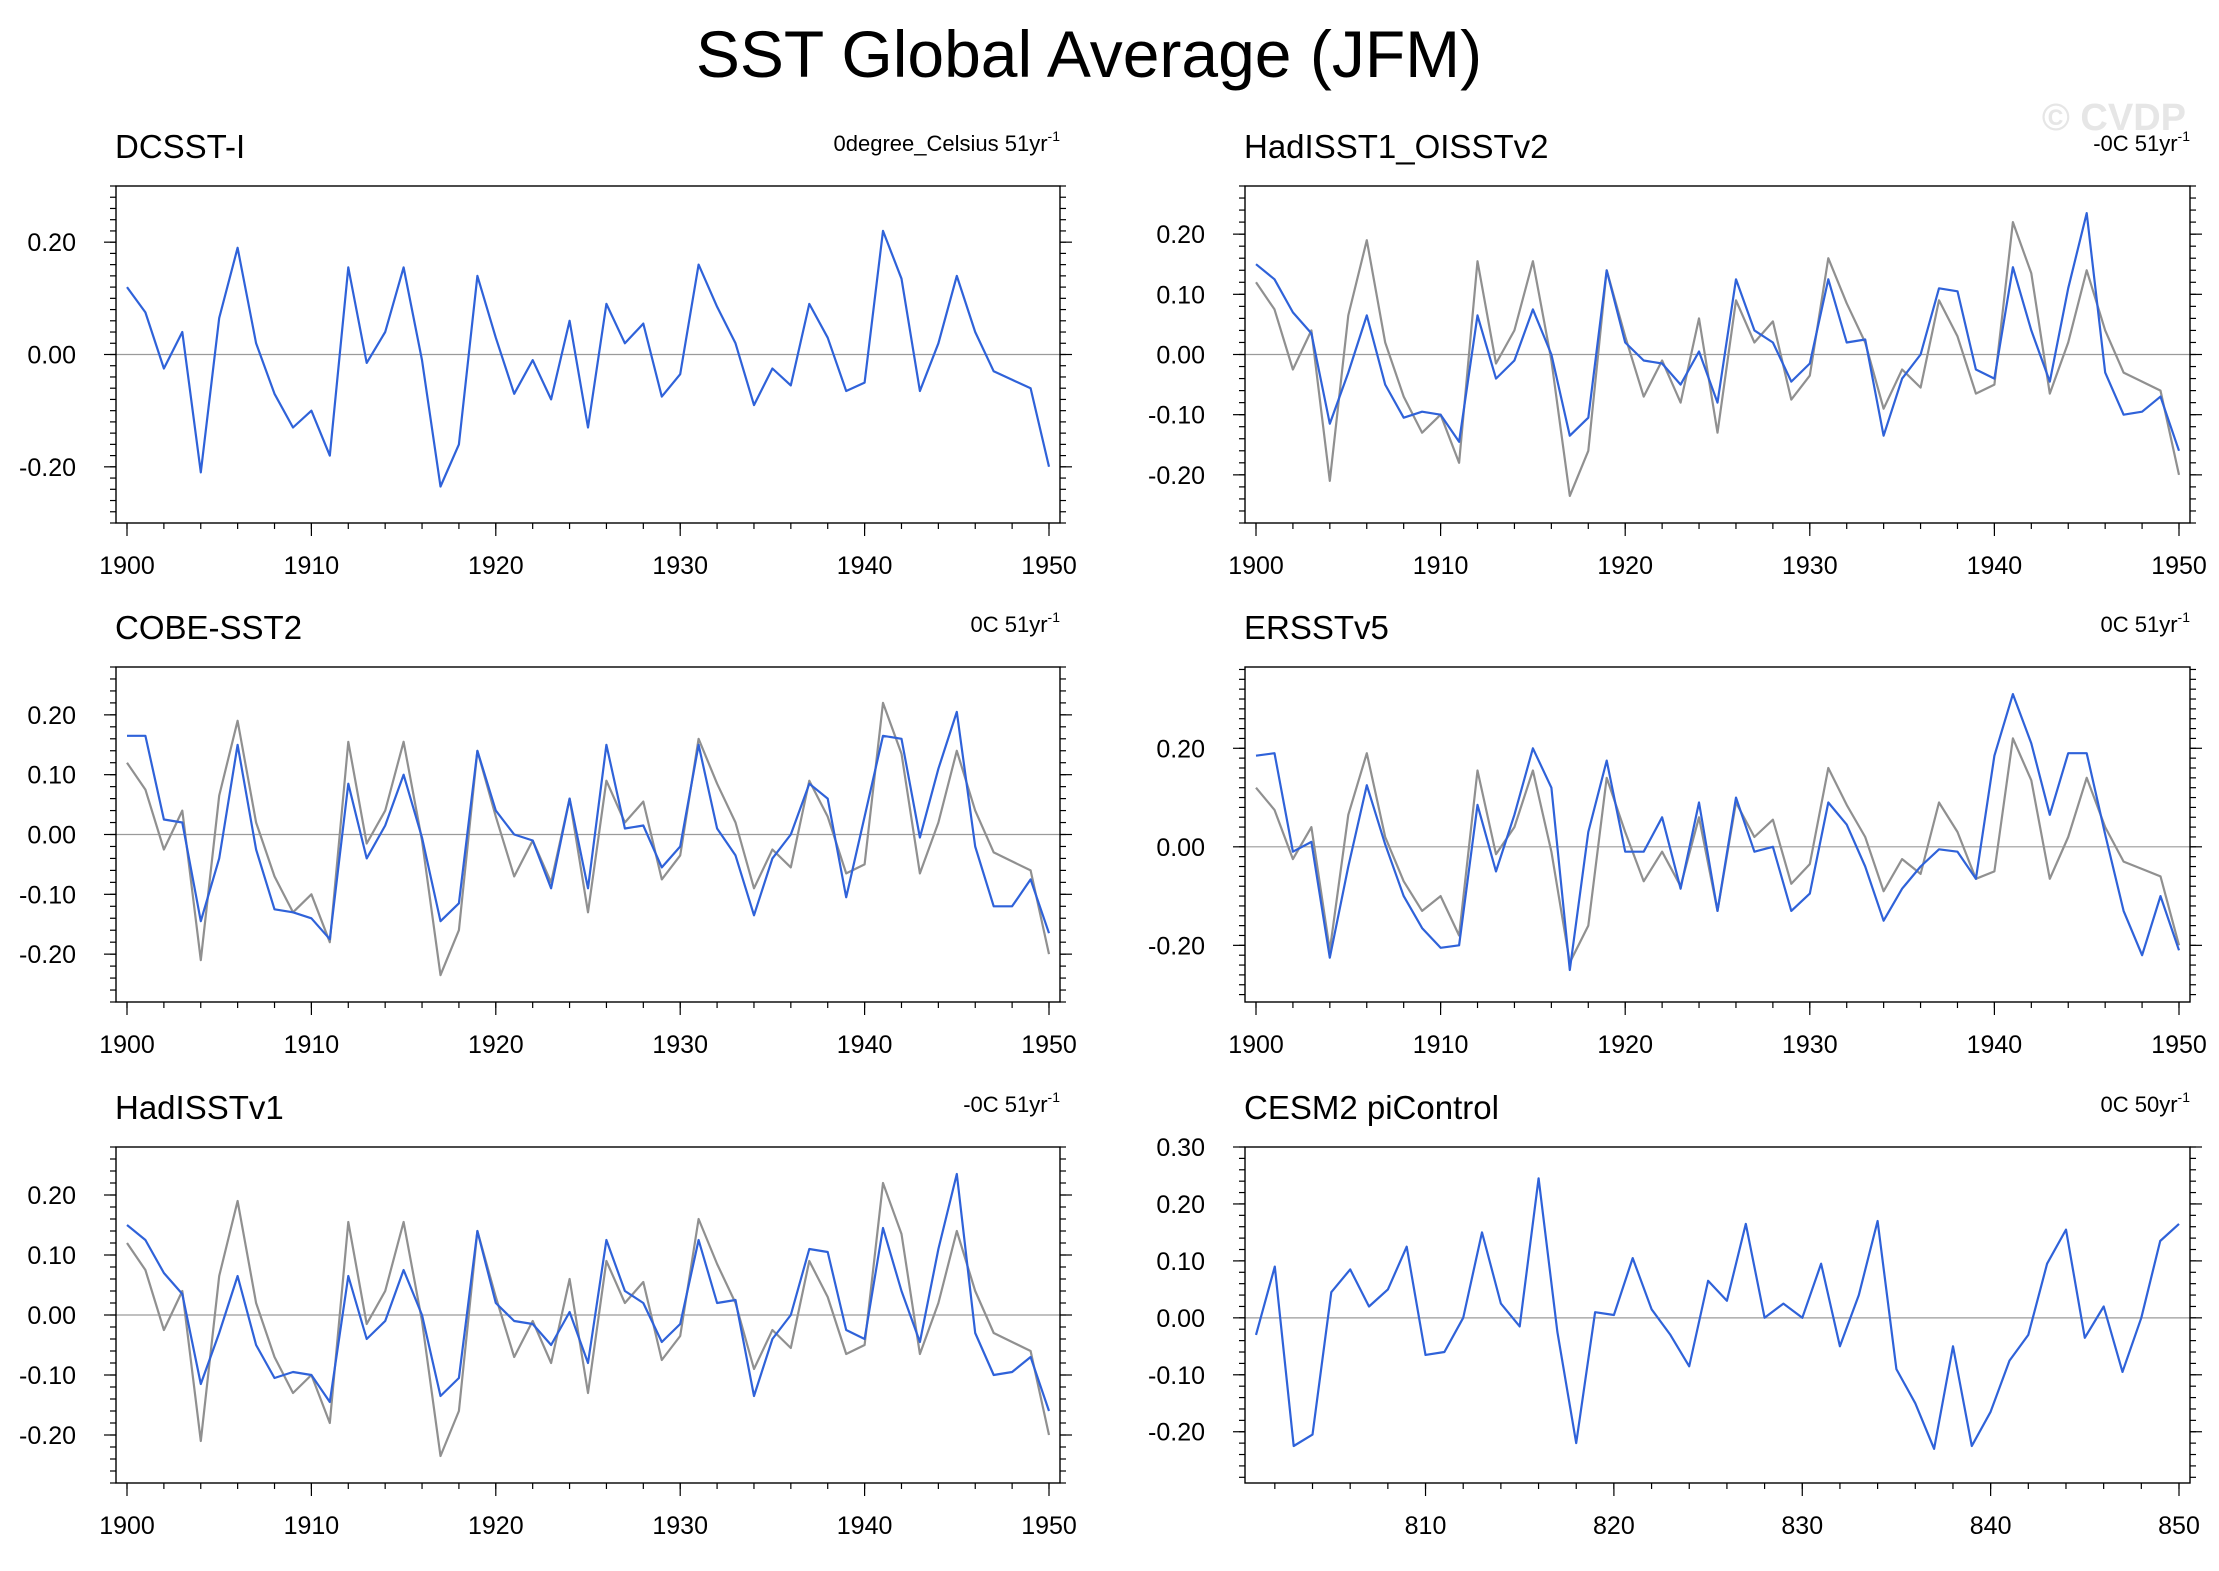  I want to click on units-label: 0C 50yr-1, so click(2146, 1103).